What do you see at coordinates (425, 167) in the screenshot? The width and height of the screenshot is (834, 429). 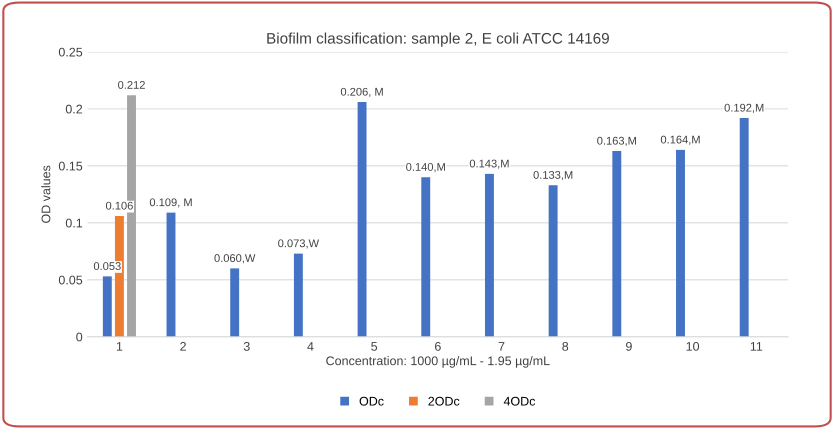 I see `data-label: 0.140,M` at bounding box center [425, 167].